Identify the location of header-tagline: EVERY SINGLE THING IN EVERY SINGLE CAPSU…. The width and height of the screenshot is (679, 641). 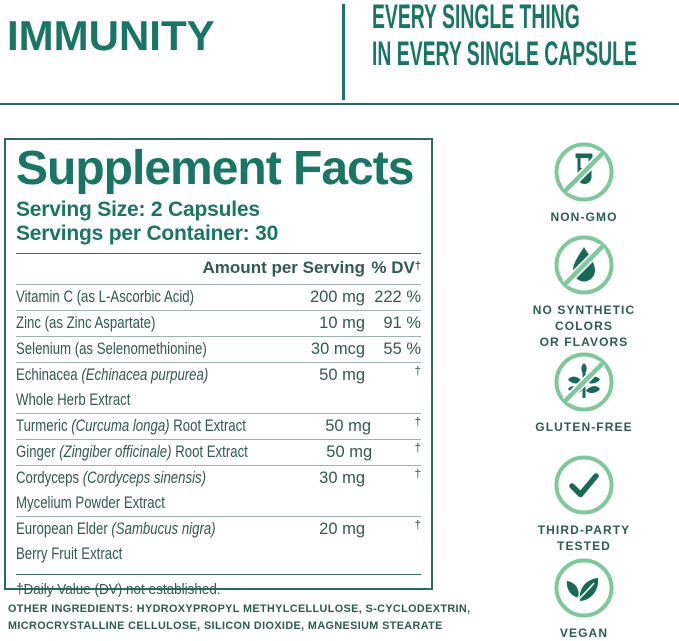
(504, 36).